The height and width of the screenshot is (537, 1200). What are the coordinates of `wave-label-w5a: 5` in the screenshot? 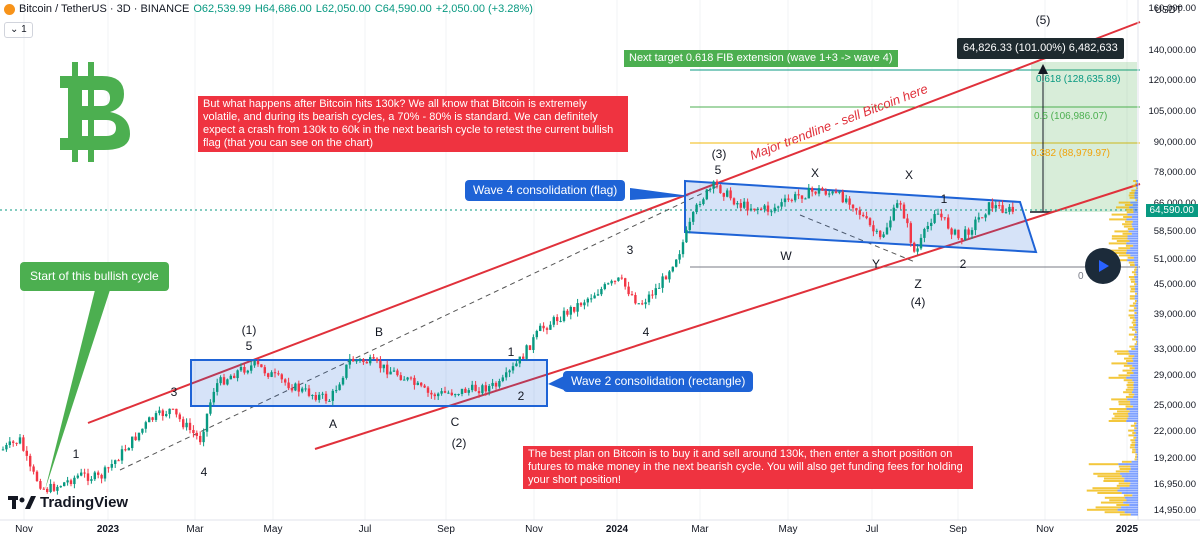 It's located at (249, 346).